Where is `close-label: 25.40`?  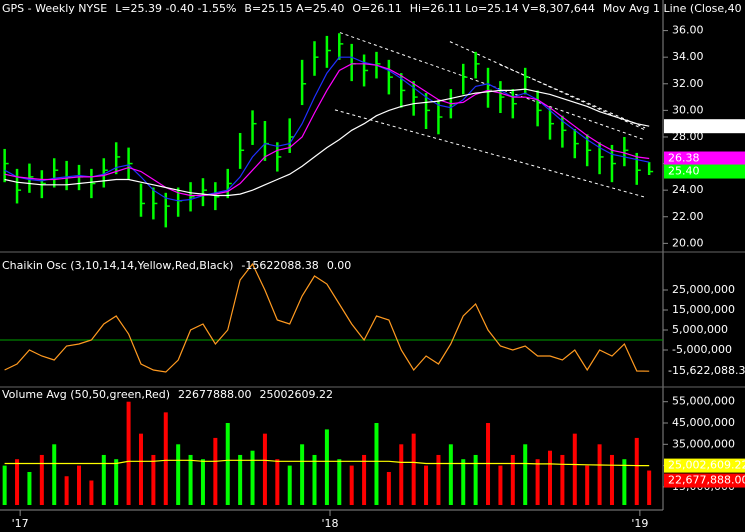
close-label: 25.40 is located at coordinates (684, 171).